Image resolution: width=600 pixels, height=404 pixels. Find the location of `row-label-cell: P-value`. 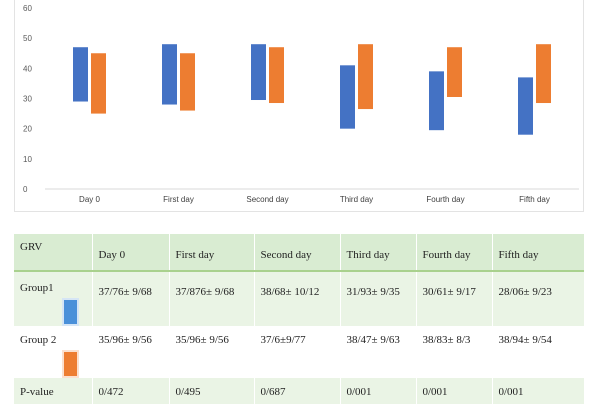

row-label-cell: P-value is located at coordinates (53, 391).